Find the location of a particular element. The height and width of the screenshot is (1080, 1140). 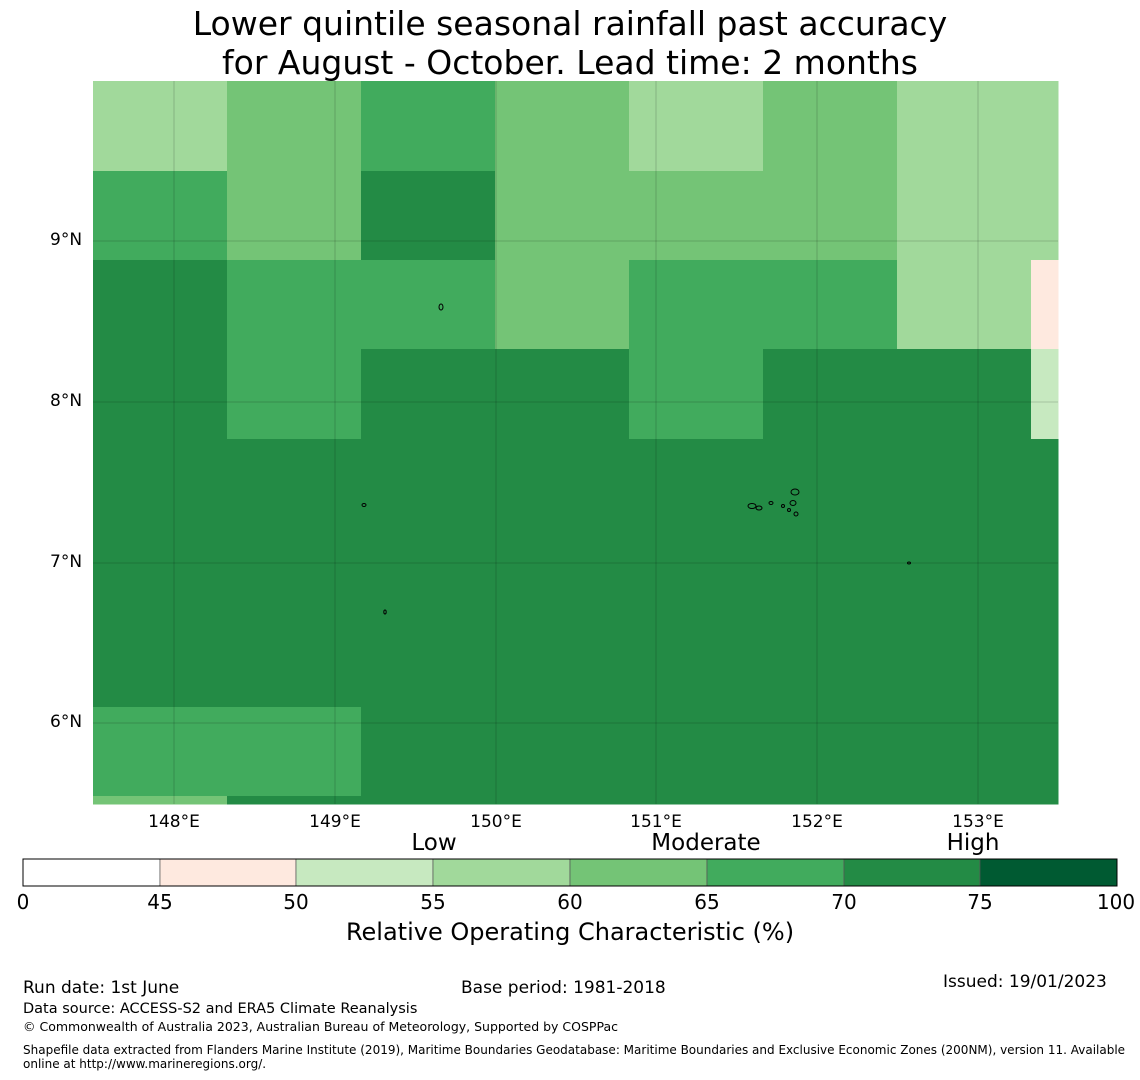

colorbar-tick-65: 65 is located at coordinates (707, 902).